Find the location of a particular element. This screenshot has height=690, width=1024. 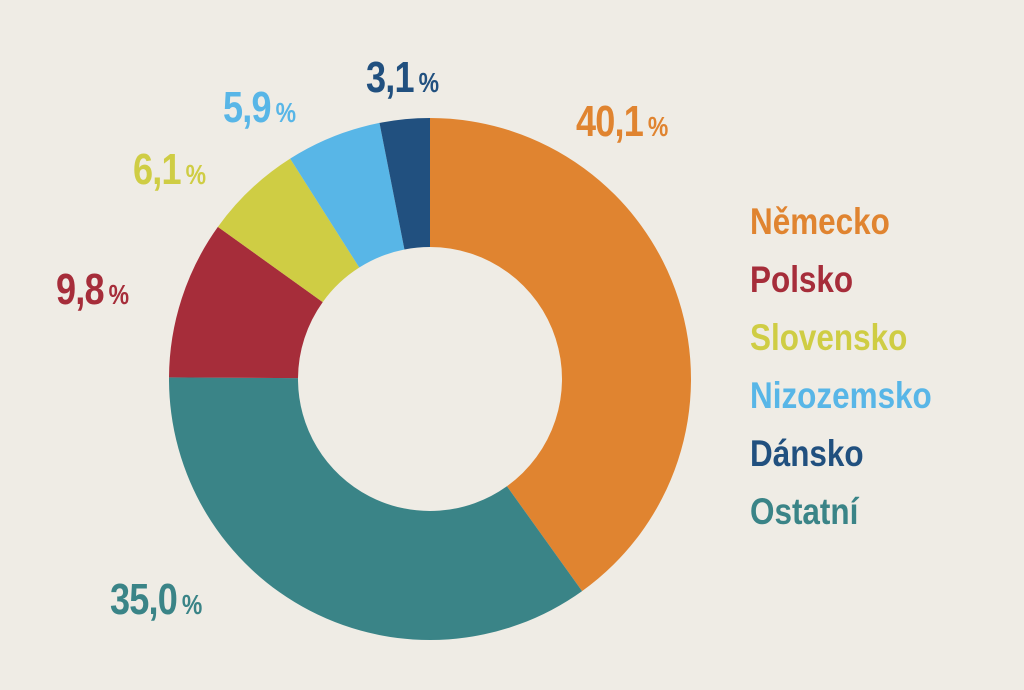

label-value: 6,1 is located at coordinates (157, 169).